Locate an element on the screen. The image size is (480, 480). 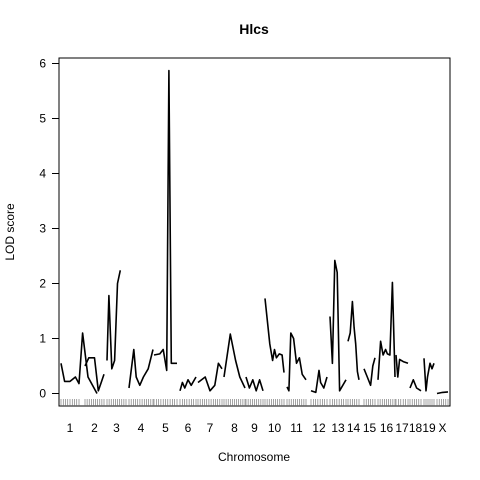
x-axis-title: Chromosome is located at coordinates (254, 457).